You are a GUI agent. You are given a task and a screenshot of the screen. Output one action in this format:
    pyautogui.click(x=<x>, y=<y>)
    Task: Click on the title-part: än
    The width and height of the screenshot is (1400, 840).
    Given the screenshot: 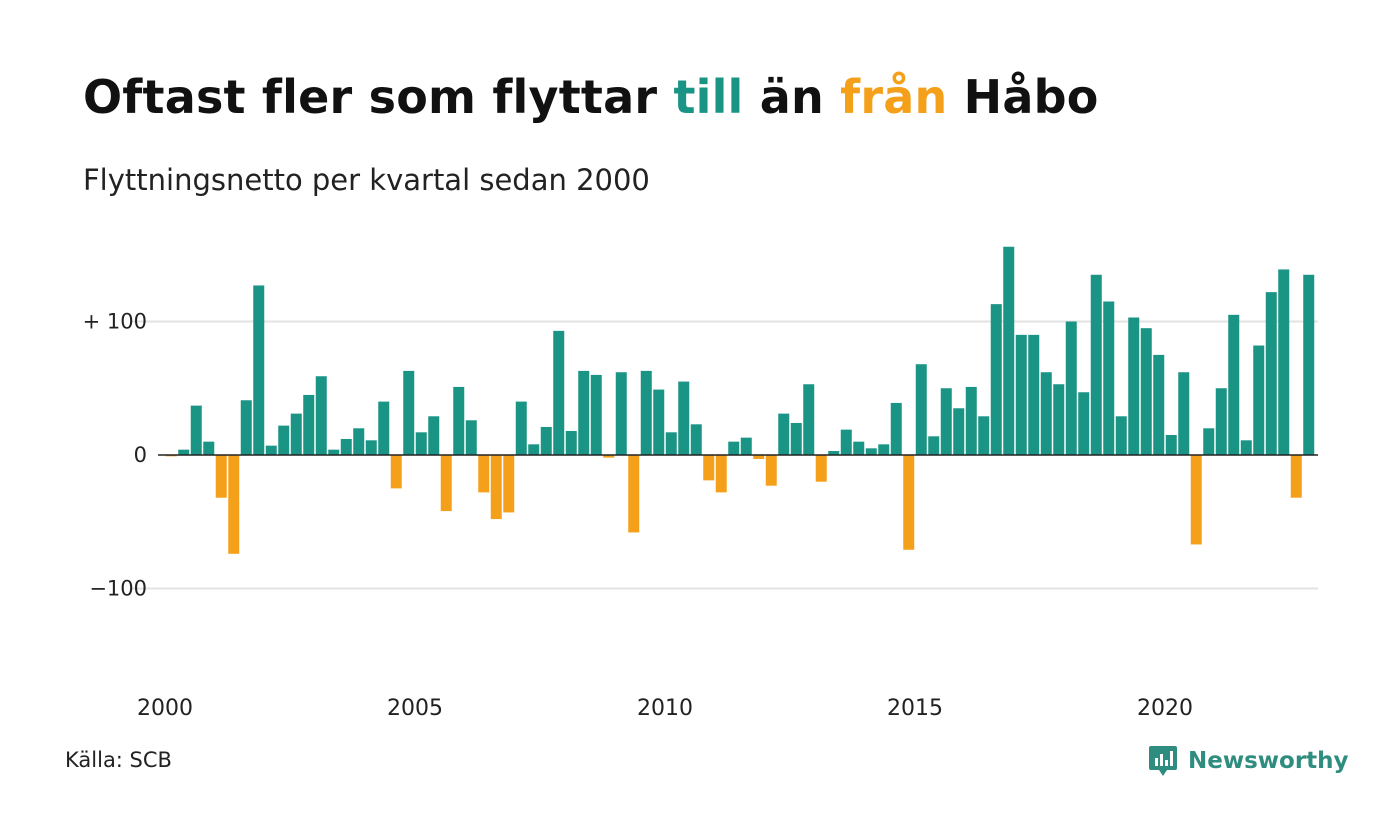 What is the action you would take?
    pyautogui.click(x=792, y=97)
    